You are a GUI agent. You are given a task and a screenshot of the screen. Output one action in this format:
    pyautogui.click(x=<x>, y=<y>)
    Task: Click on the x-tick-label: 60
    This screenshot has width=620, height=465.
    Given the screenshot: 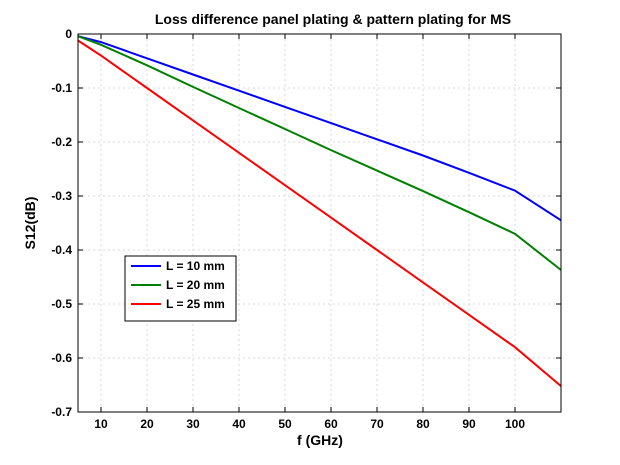 What is the action you would take?
    pyautogui.click(x=331, y=424)
    